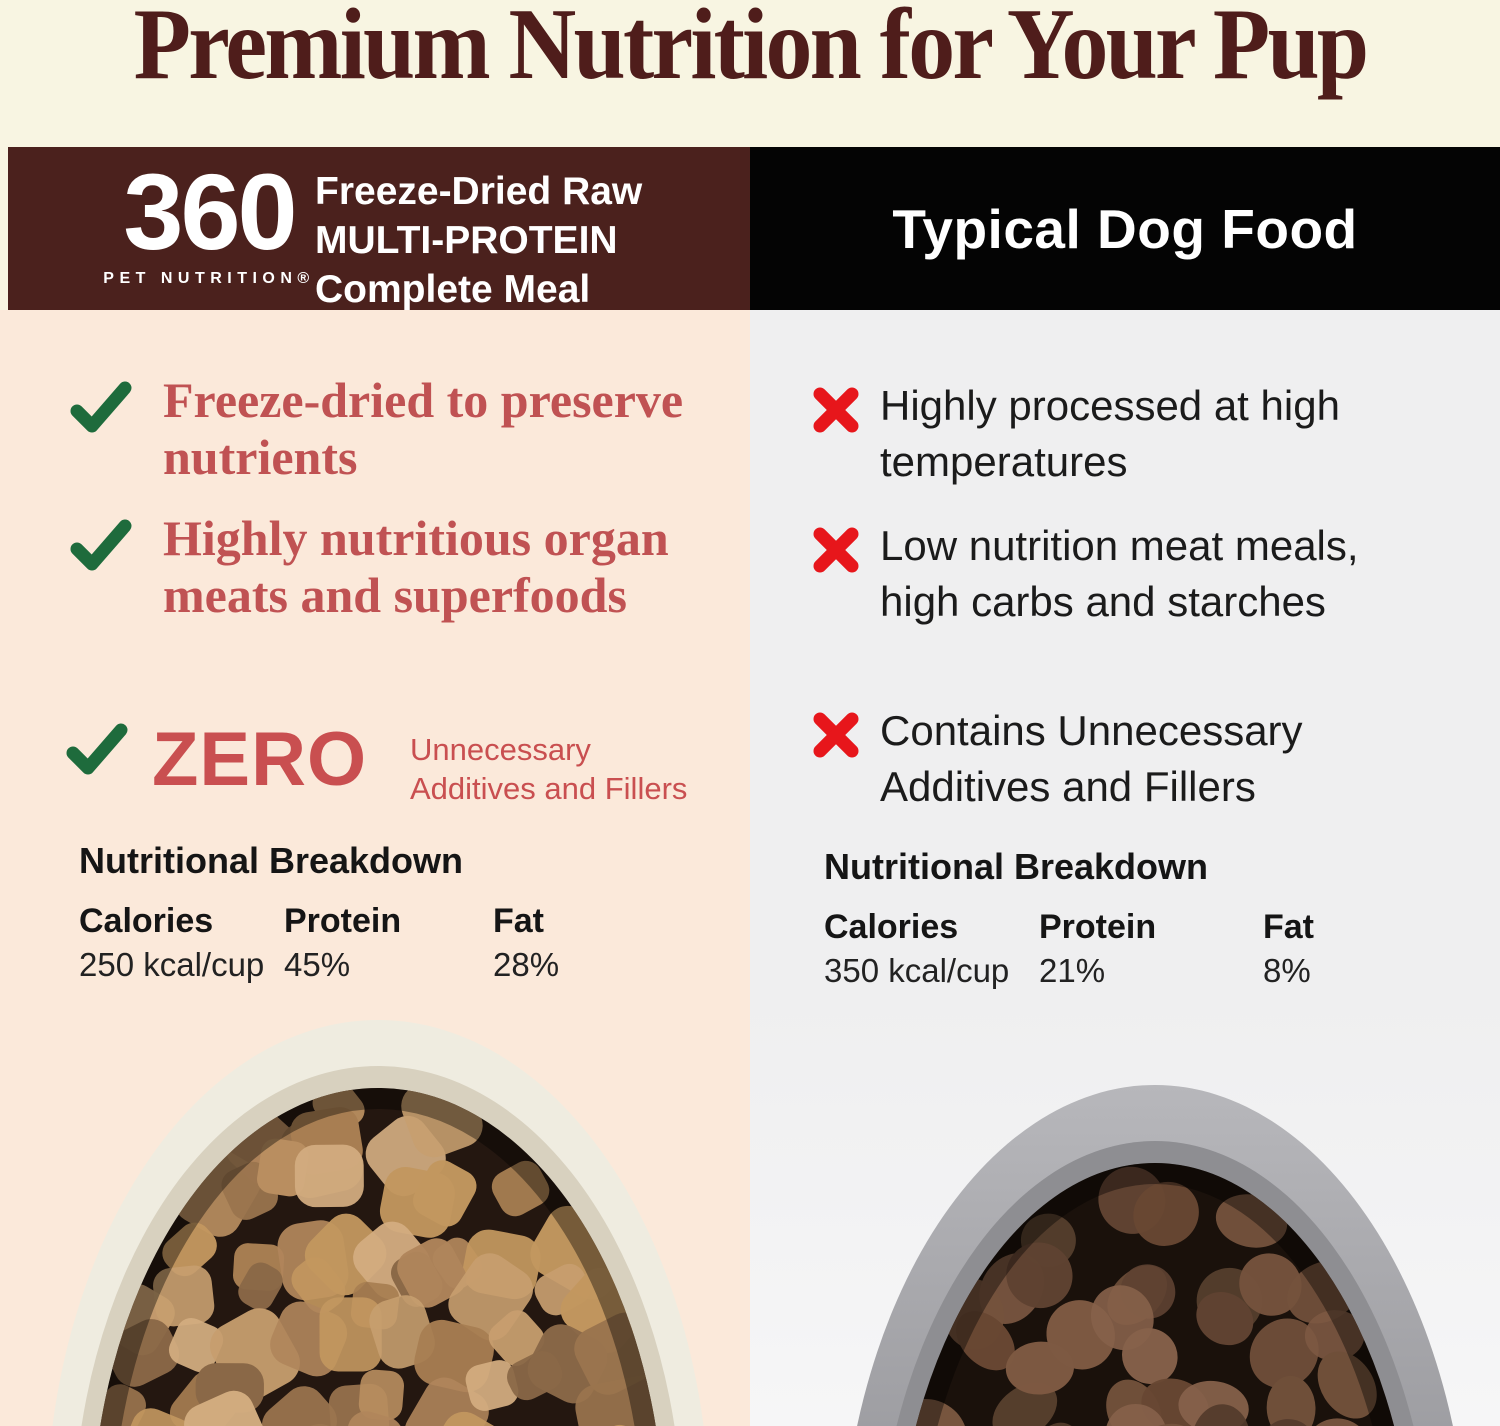  What do you see at coordinates (210, 211) in the screenshot?
I see `brand-logo-number: 360` at bounding box center [210, 211].